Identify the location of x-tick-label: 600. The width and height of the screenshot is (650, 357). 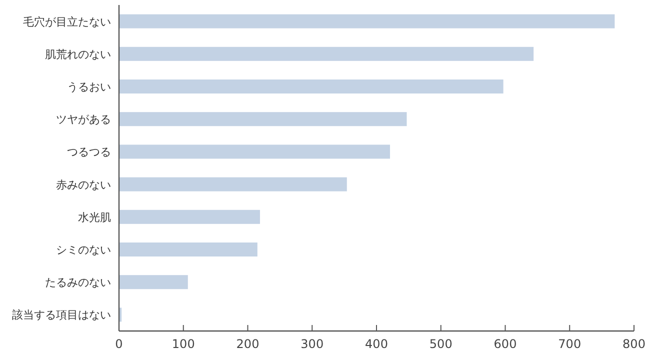
(505, 344).